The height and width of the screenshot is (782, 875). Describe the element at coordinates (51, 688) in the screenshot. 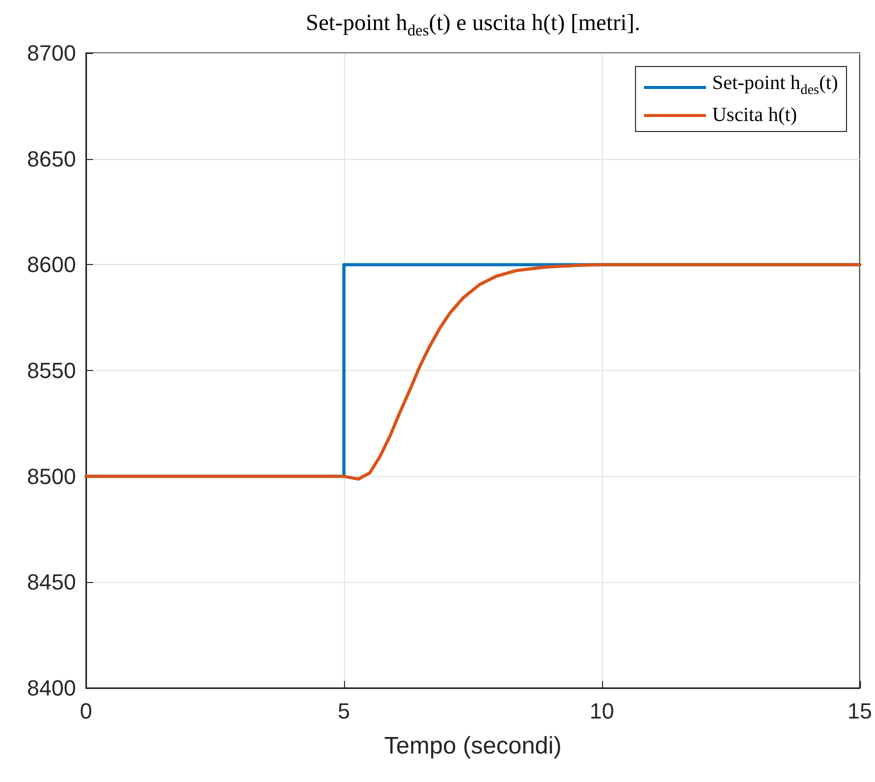

I see `y-tick-label: 8400` at that location.